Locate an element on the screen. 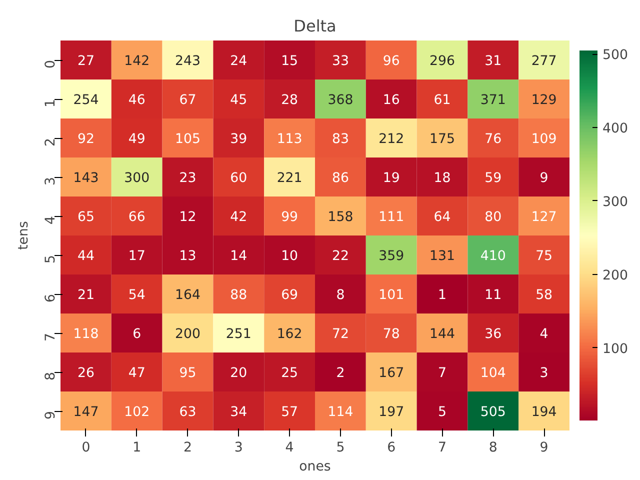 The width and height of the screenshot is (640, 480). data-label: 72 is located at coordinates (340, 334).